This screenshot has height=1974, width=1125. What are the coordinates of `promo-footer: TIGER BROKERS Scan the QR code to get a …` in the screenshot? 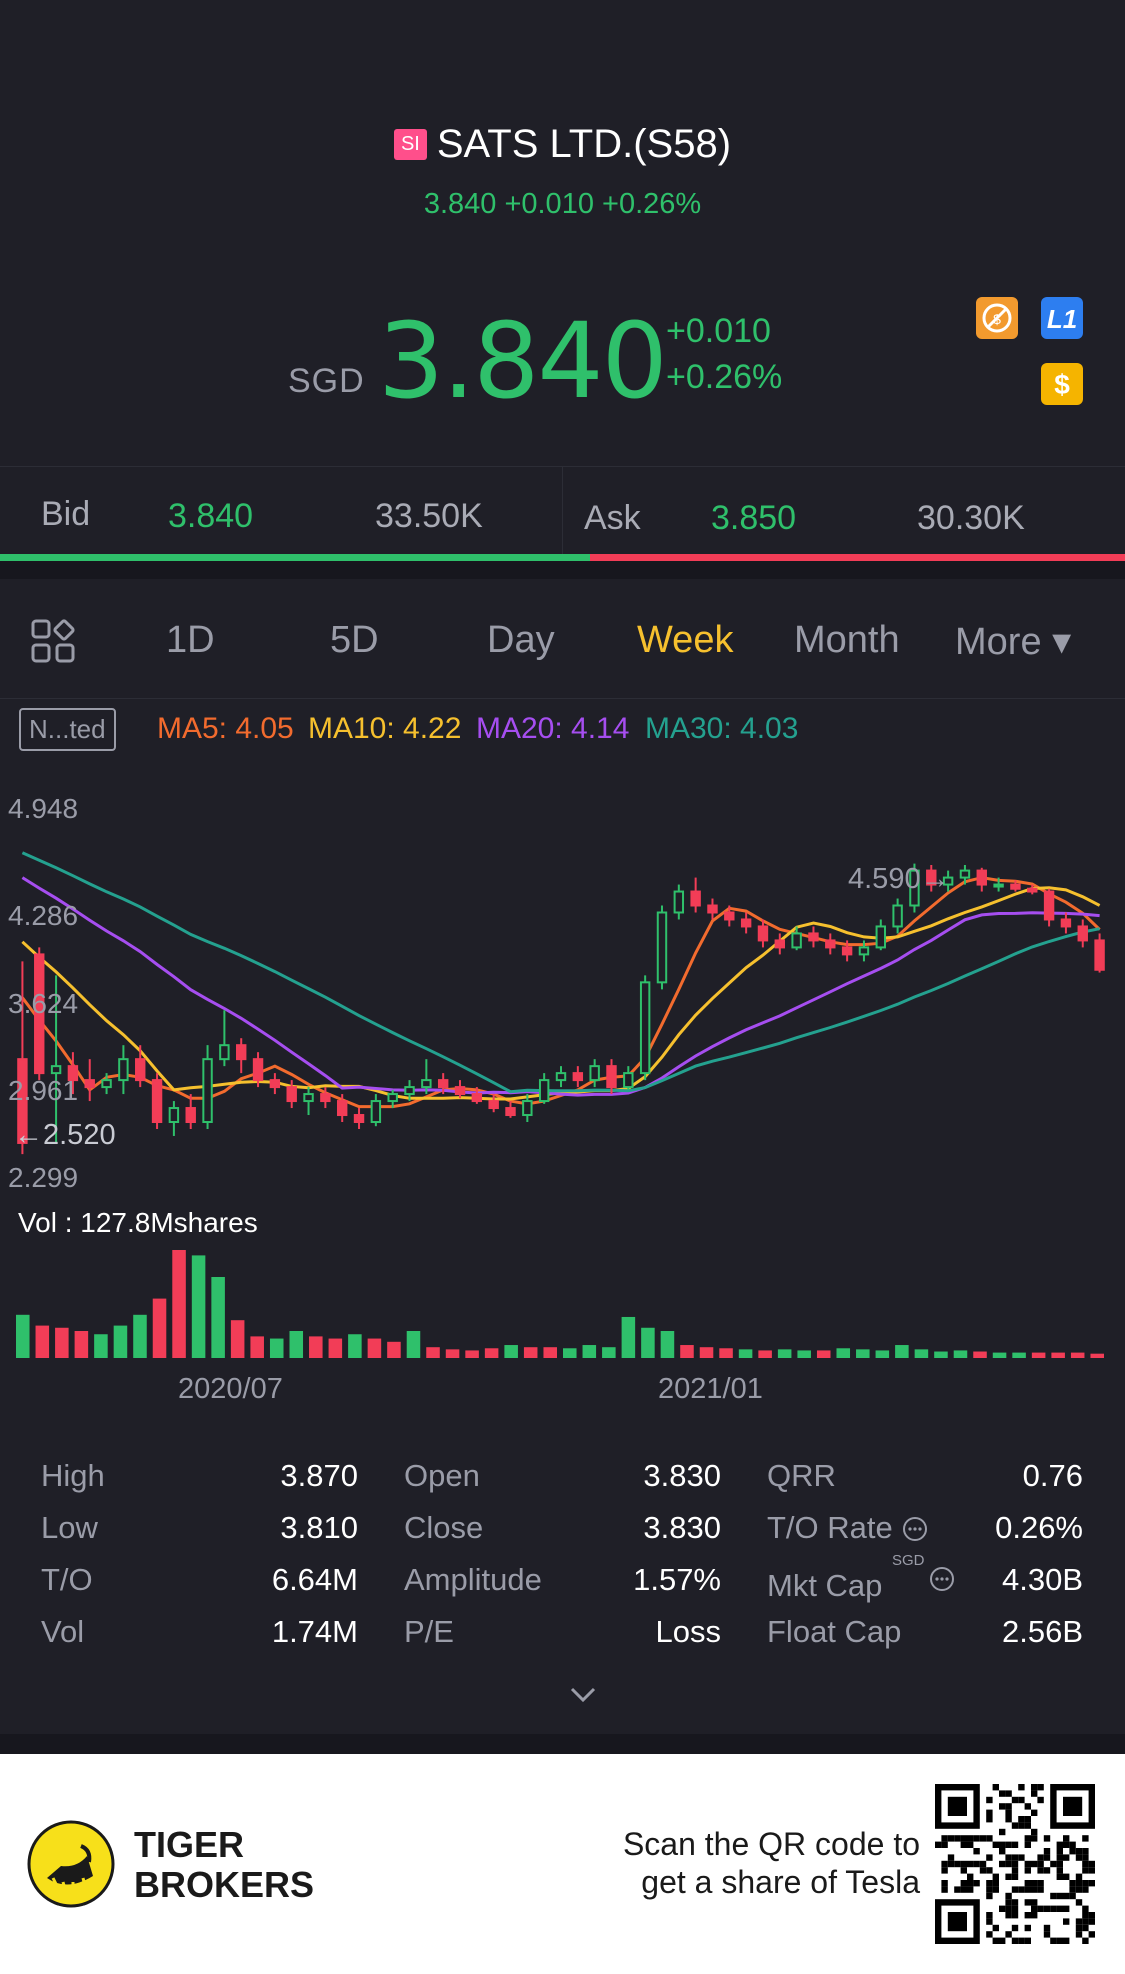 It's located at (562, 1864).